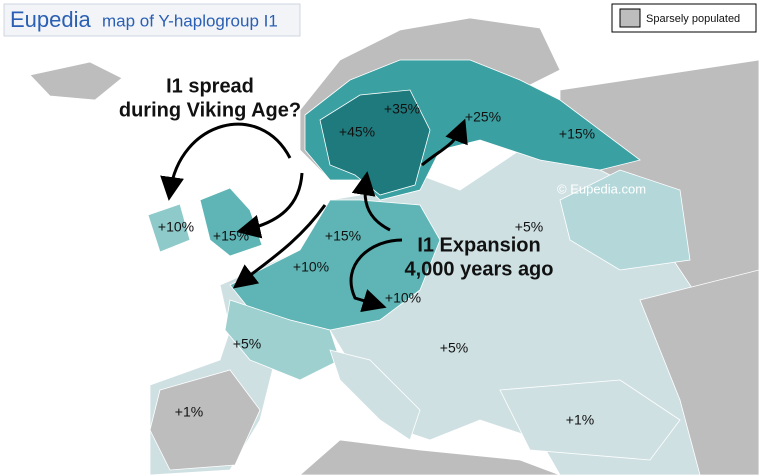 The width and height of the screenshot is (759, 475). I want to click on legend-swatch, so click(630, 18).